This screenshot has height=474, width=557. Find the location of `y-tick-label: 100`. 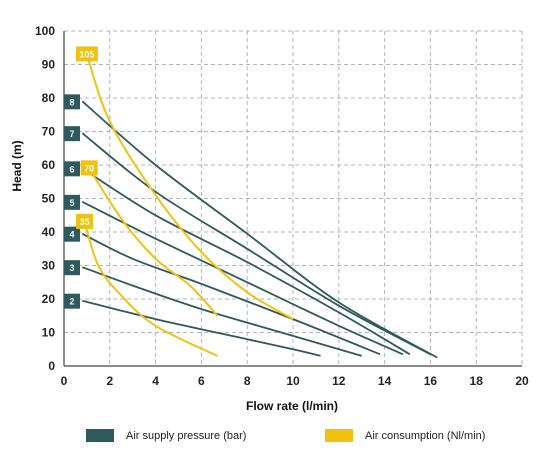

y-tick-label: 100 is located at coordinates (45, 31).